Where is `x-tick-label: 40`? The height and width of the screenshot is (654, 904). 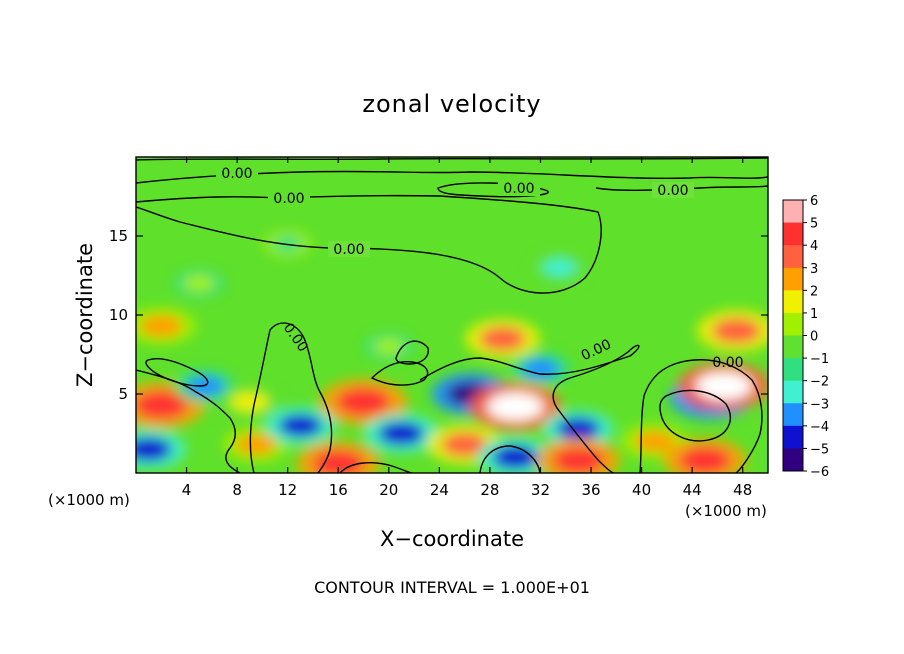
x-tick-label: 40 is located at coordinates (641, 490).